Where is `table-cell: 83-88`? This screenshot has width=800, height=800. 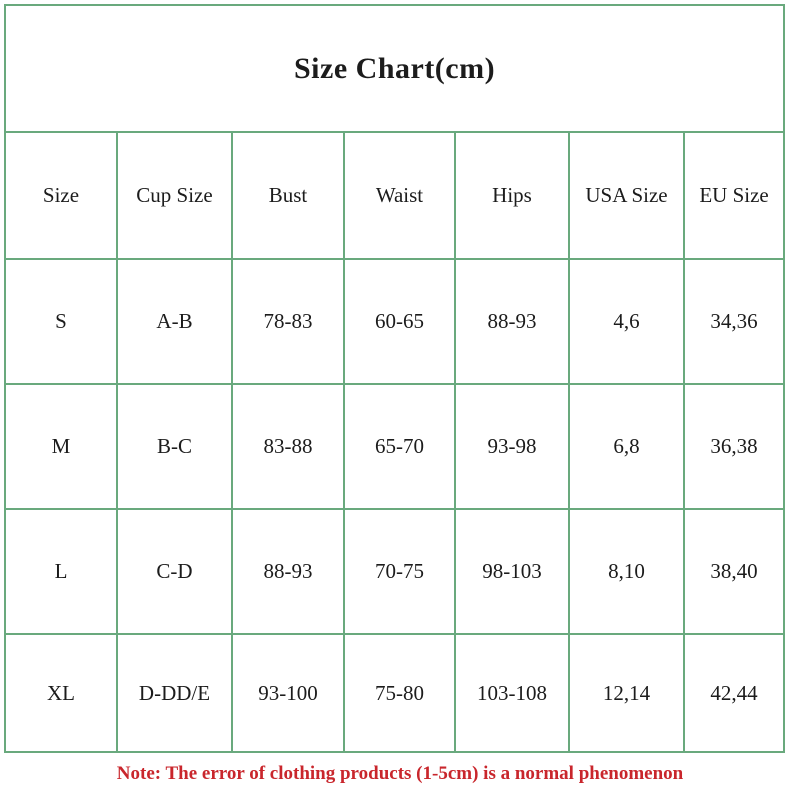
table-cell: 83-88 is located at coordinates (288, 446).